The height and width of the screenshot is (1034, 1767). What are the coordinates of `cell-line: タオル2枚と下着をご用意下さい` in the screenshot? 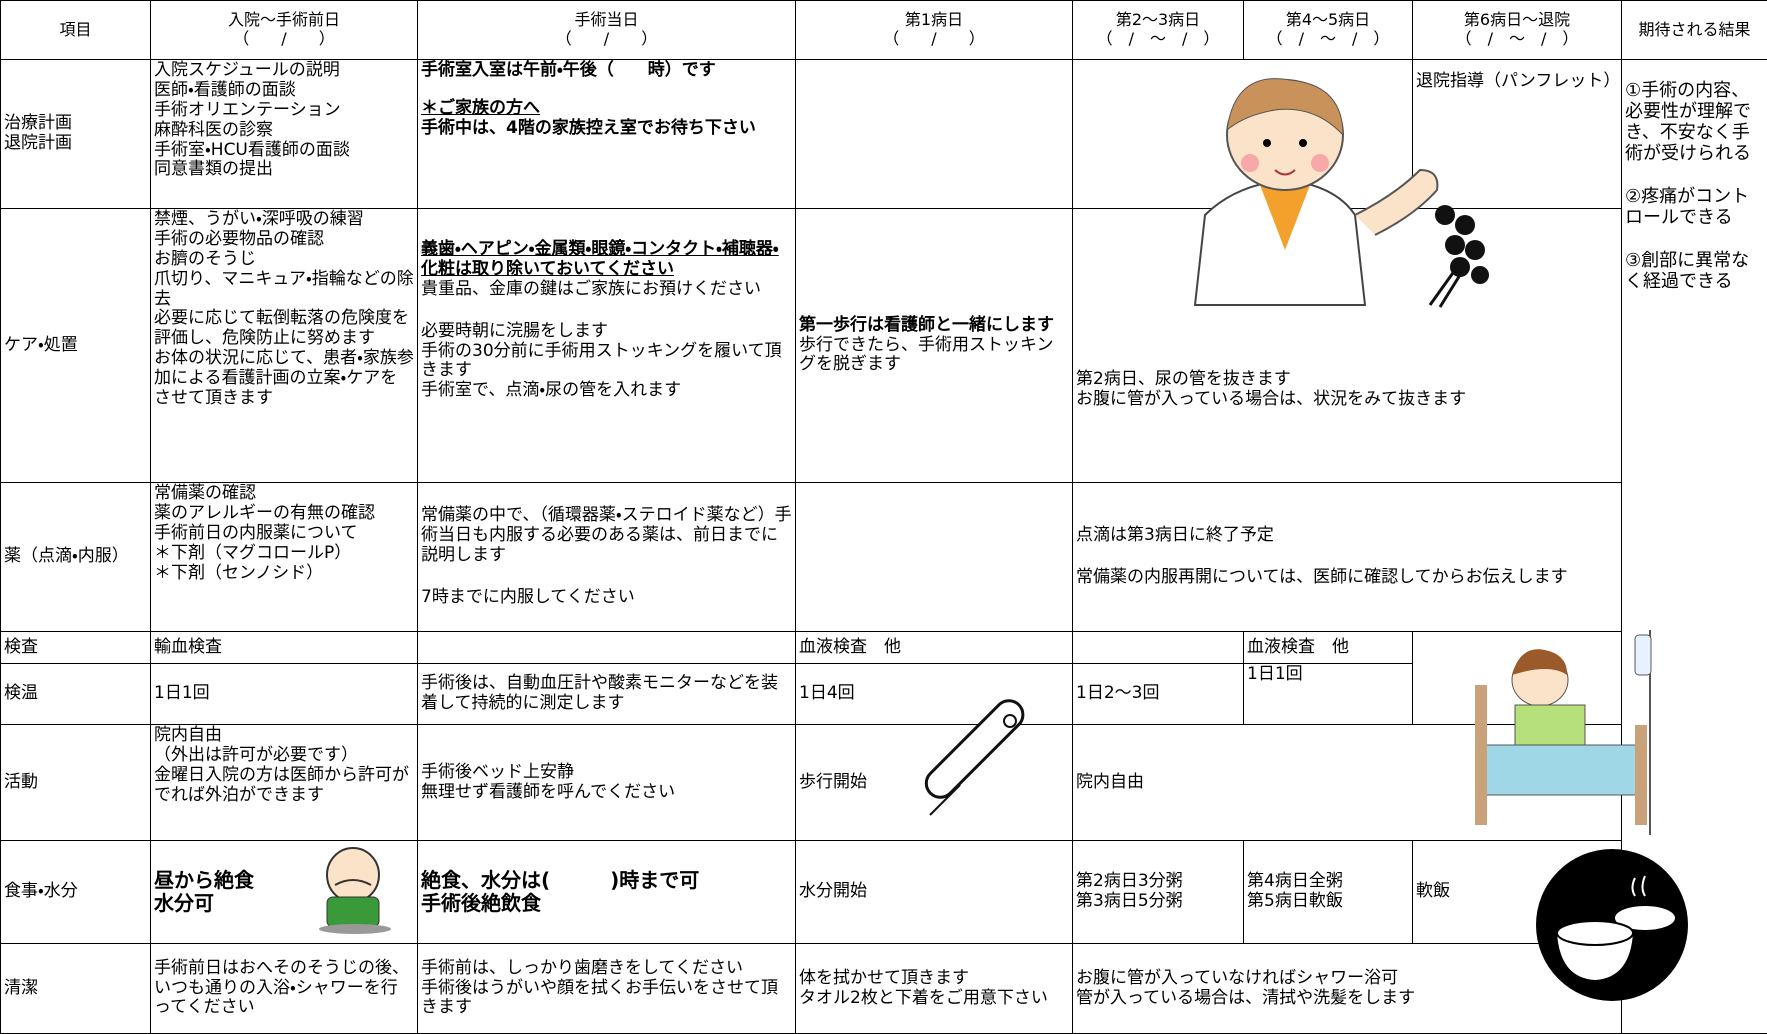 It's located at (934, 999).